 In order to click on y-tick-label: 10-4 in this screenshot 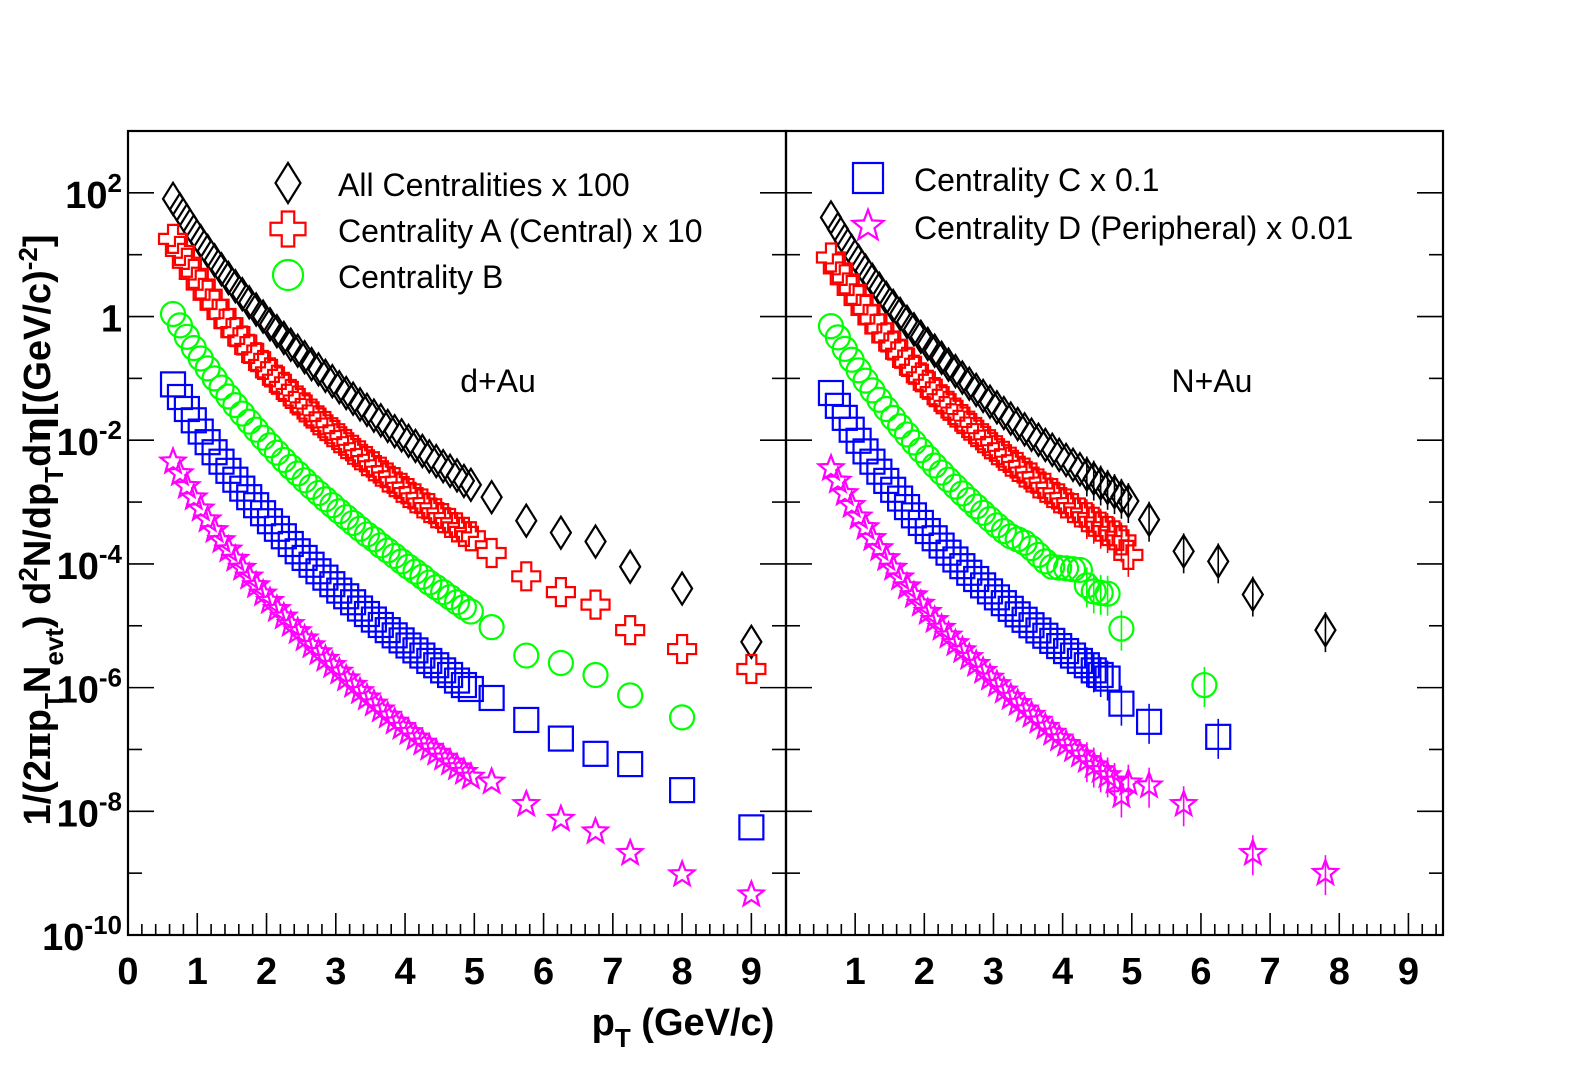, I will do `click(90, 563)`.